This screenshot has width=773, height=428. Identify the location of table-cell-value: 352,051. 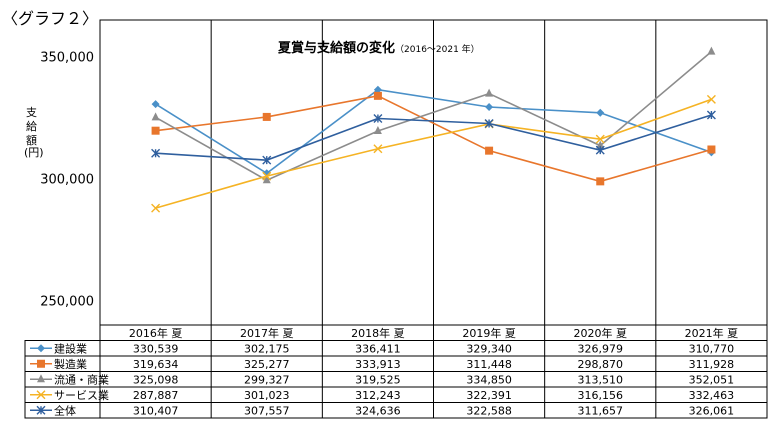
(712, 379).